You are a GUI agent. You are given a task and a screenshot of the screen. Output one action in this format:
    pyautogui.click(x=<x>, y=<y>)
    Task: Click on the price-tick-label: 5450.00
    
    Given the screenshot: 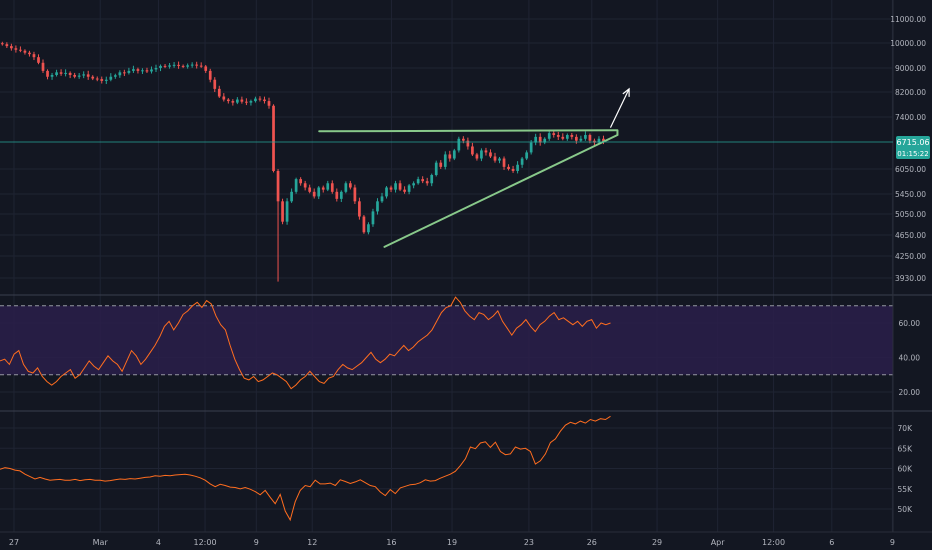 What is the action you would take?
    pyautogui.click(x=910, y=194)
    